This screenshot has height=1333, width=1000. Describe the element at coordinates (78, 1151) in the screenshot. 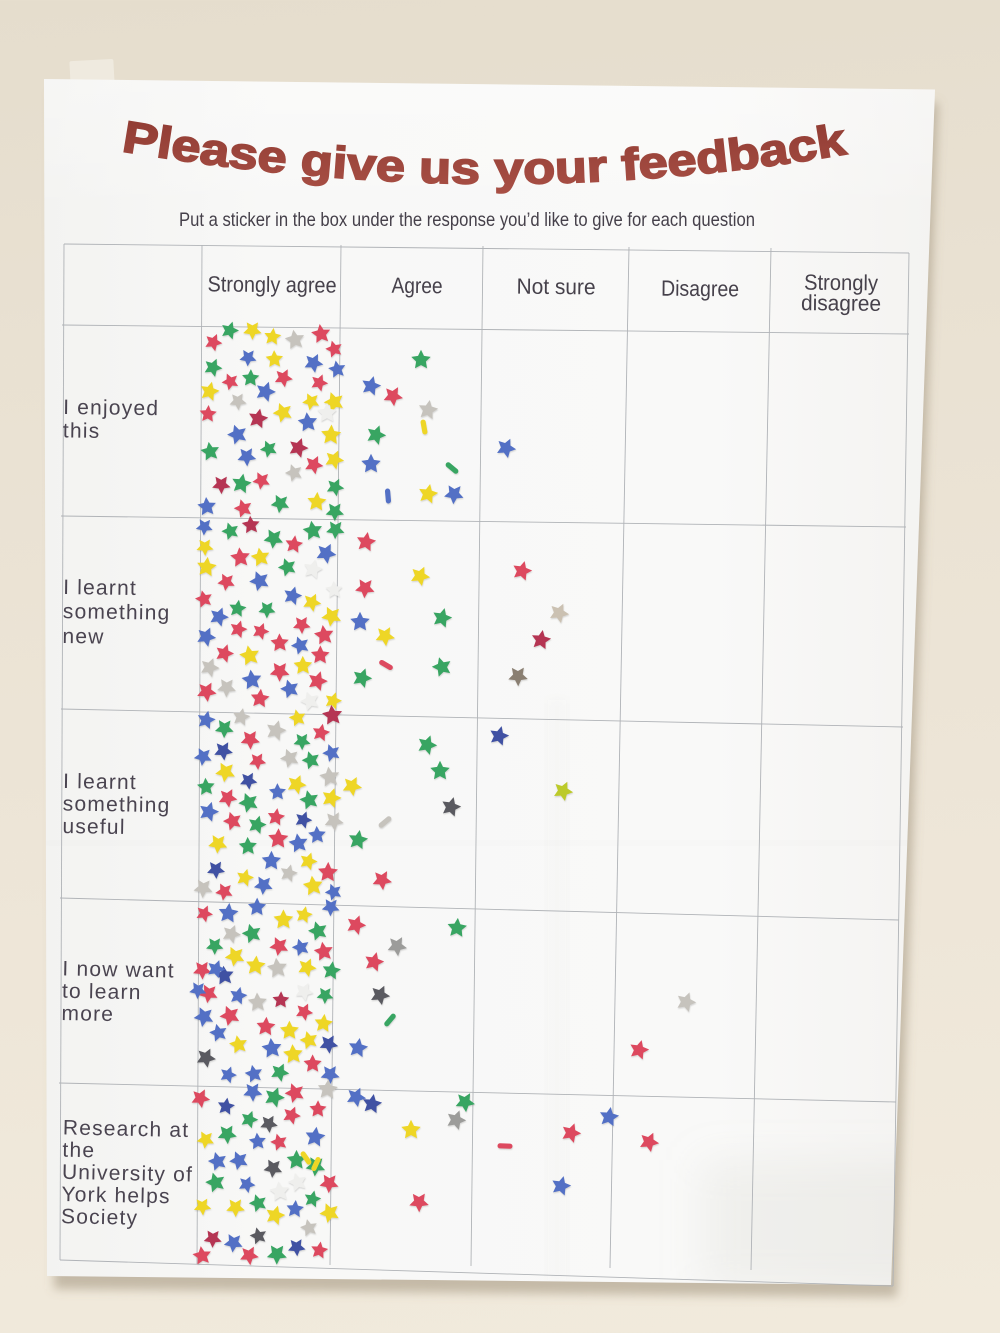

I see `svg-text: the` at that location.